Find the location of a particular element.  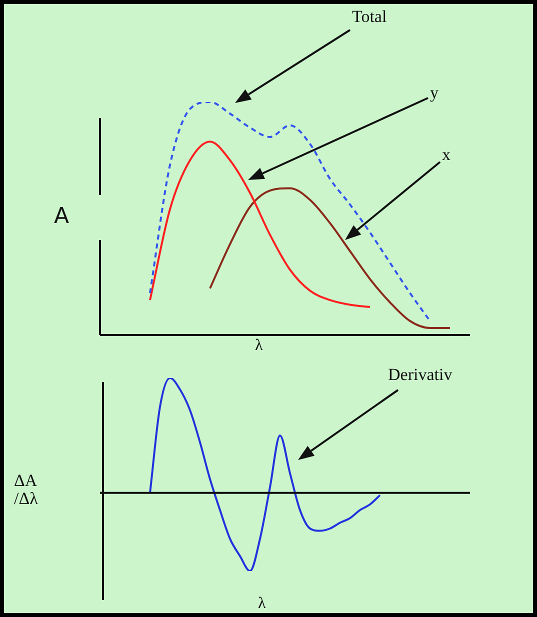

text: x is located at coordinates (446, 154).